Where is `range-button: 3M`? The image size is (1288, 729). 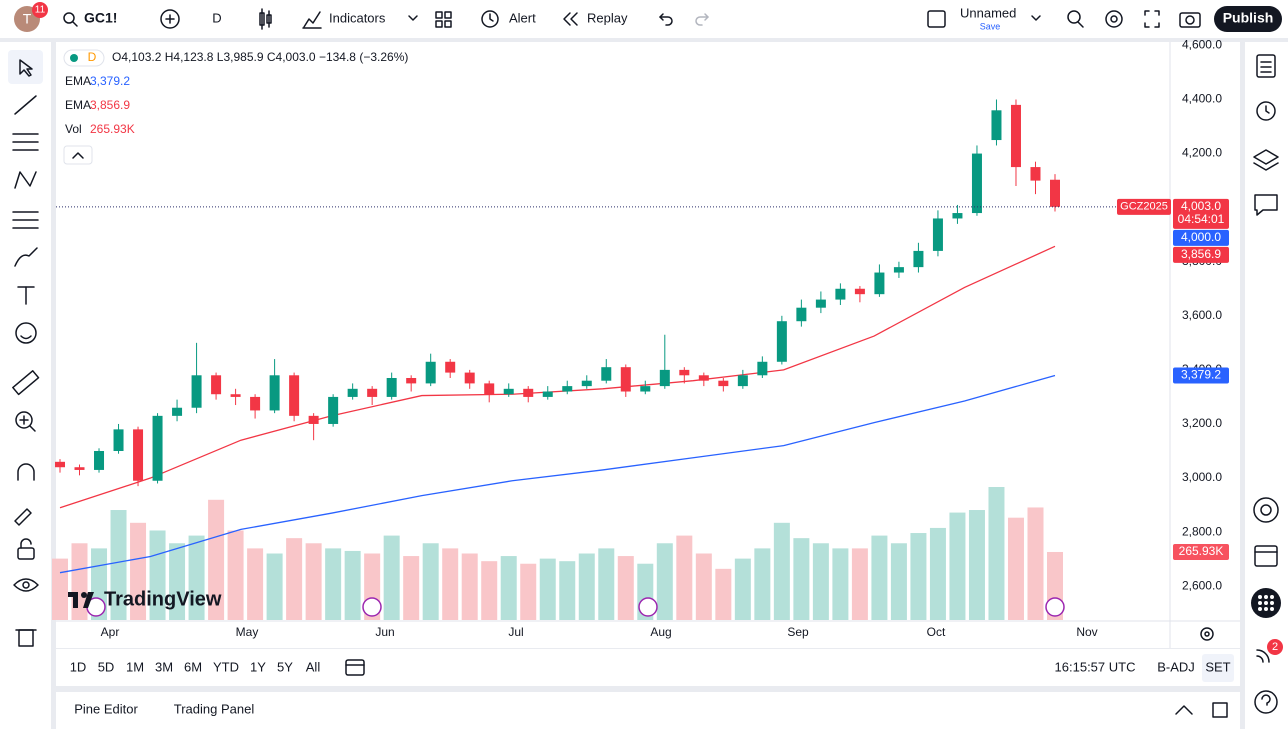
range-button: 3M is located at coordinates (164, 666).